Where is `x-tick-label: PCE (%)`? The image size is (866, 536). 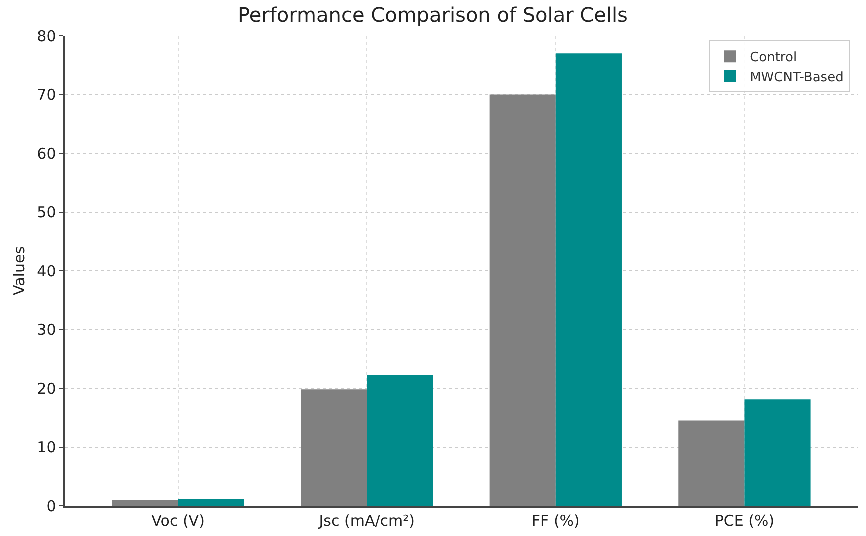 x-tick-label: PCE (%) is located at coordinates (744, 521).